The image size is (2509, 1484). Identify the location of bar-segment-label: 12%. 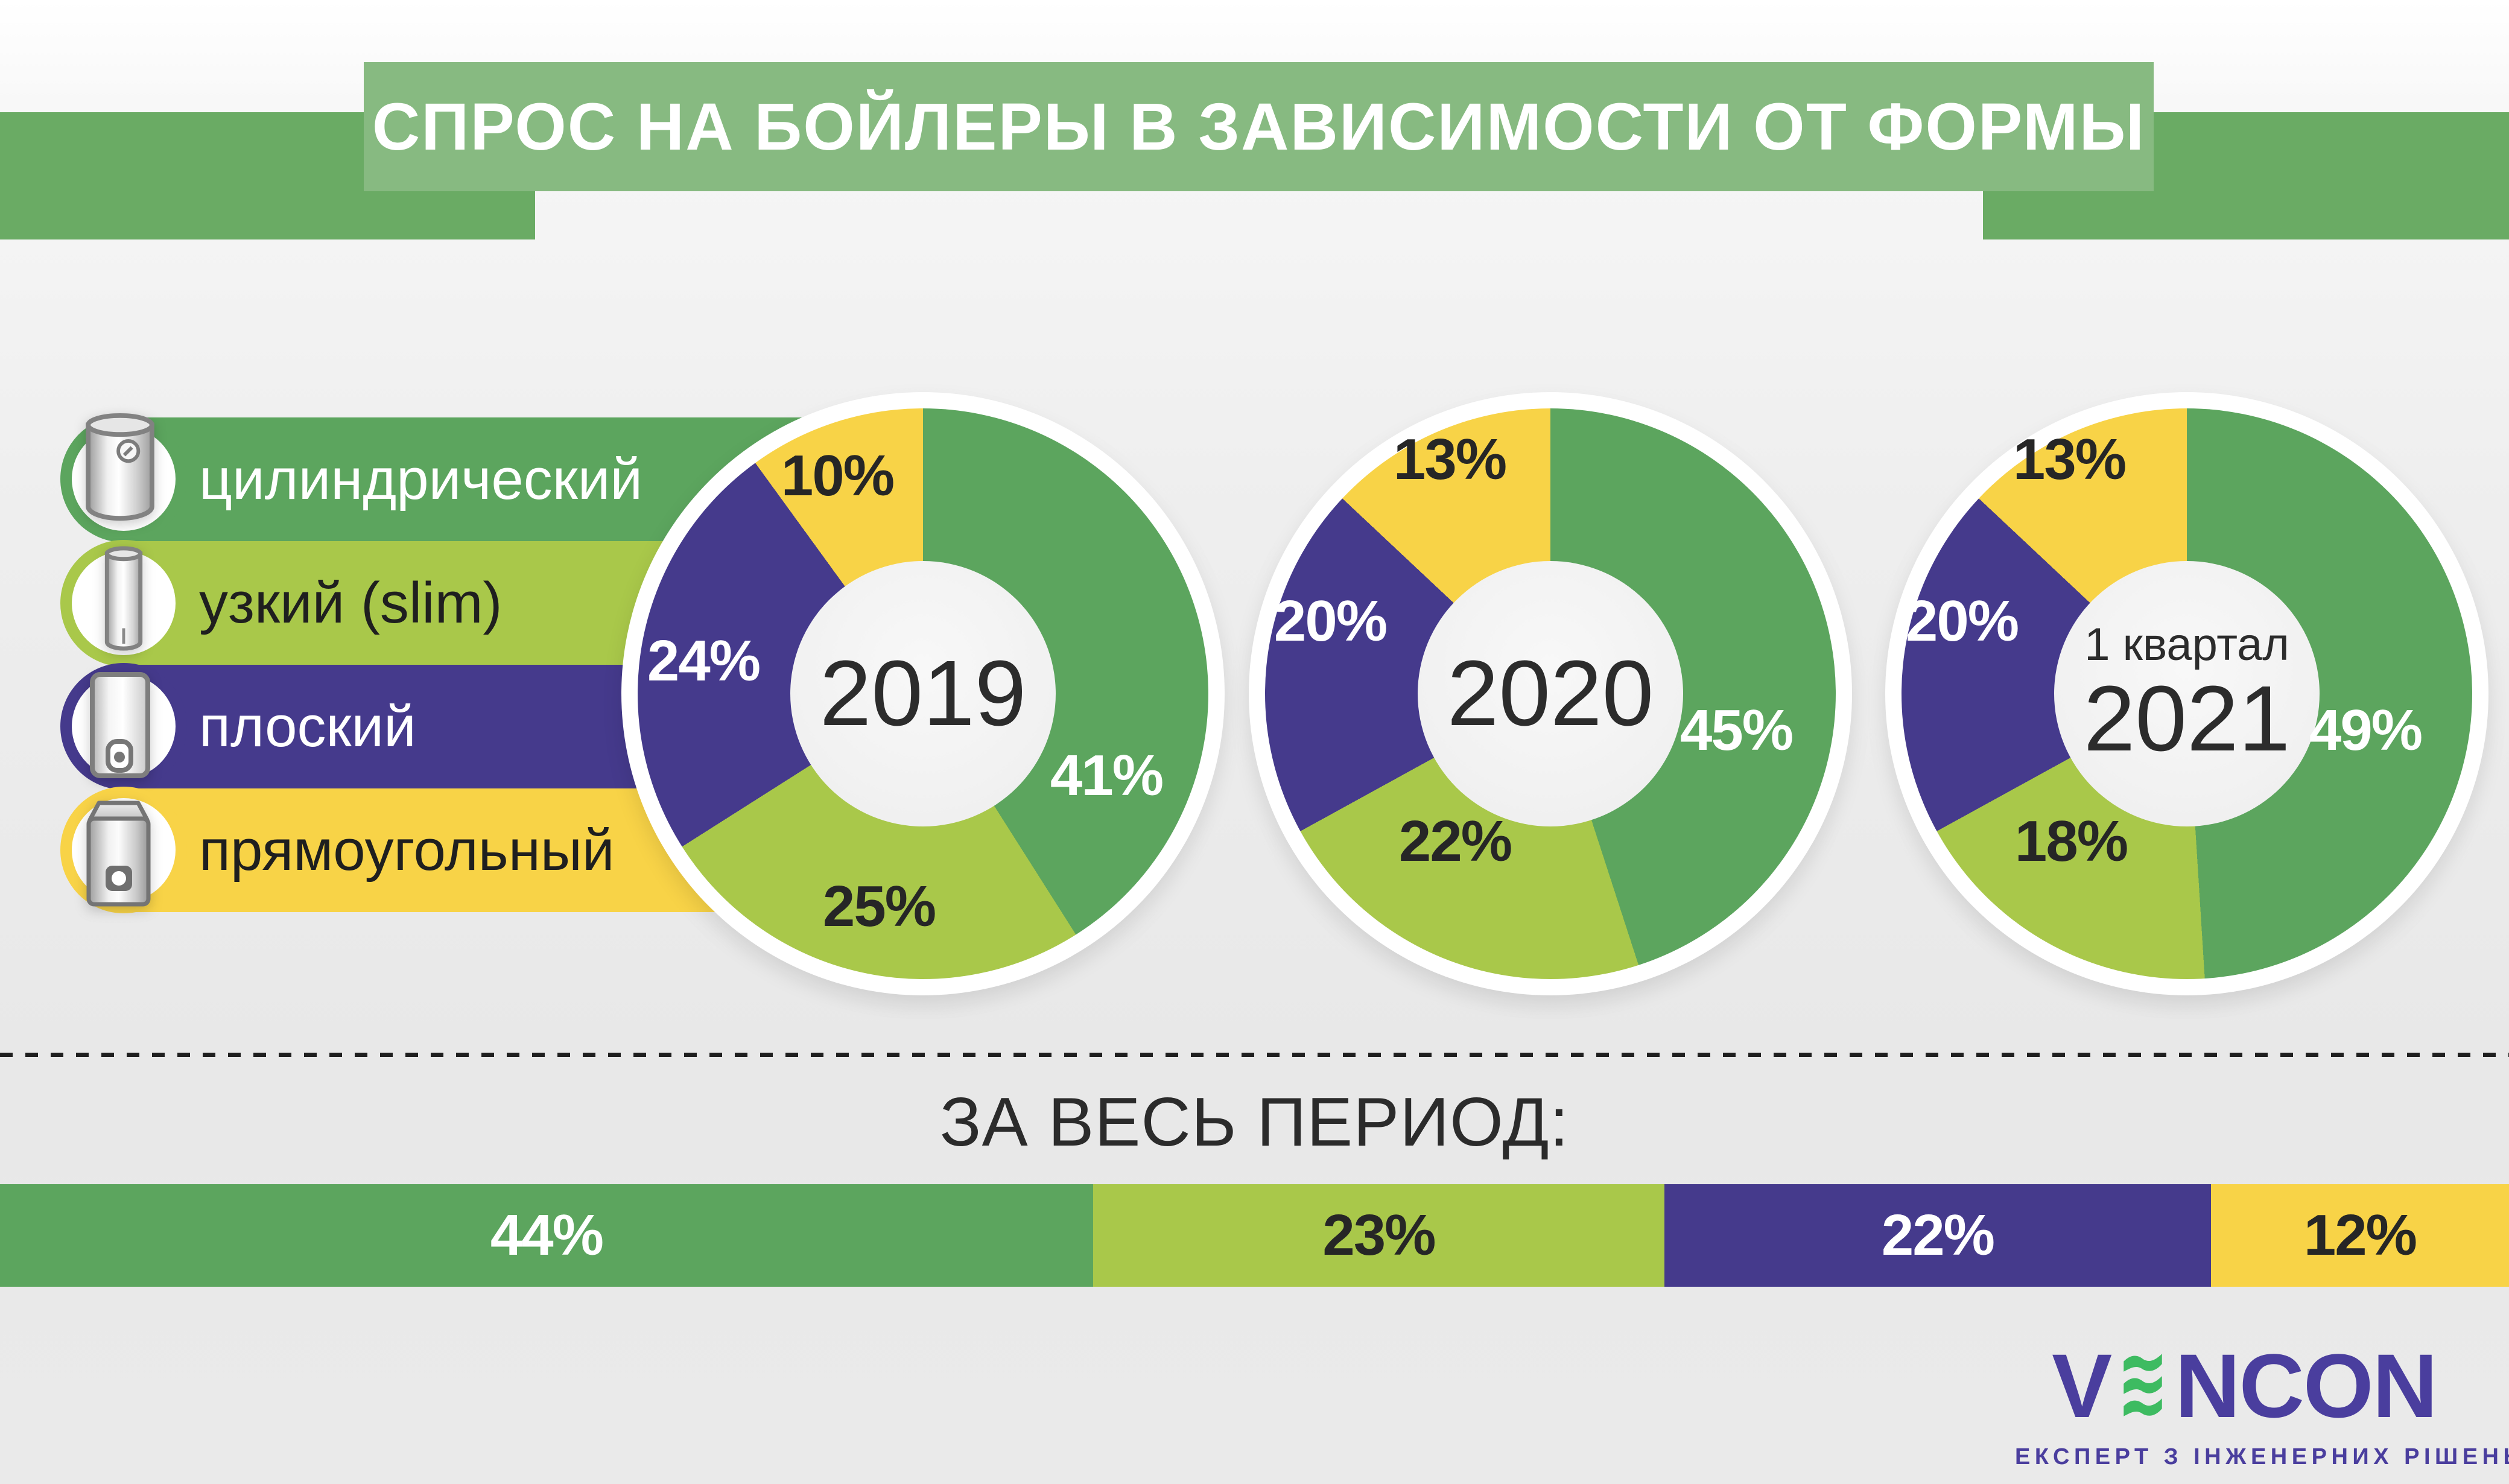
(2360, 1235).